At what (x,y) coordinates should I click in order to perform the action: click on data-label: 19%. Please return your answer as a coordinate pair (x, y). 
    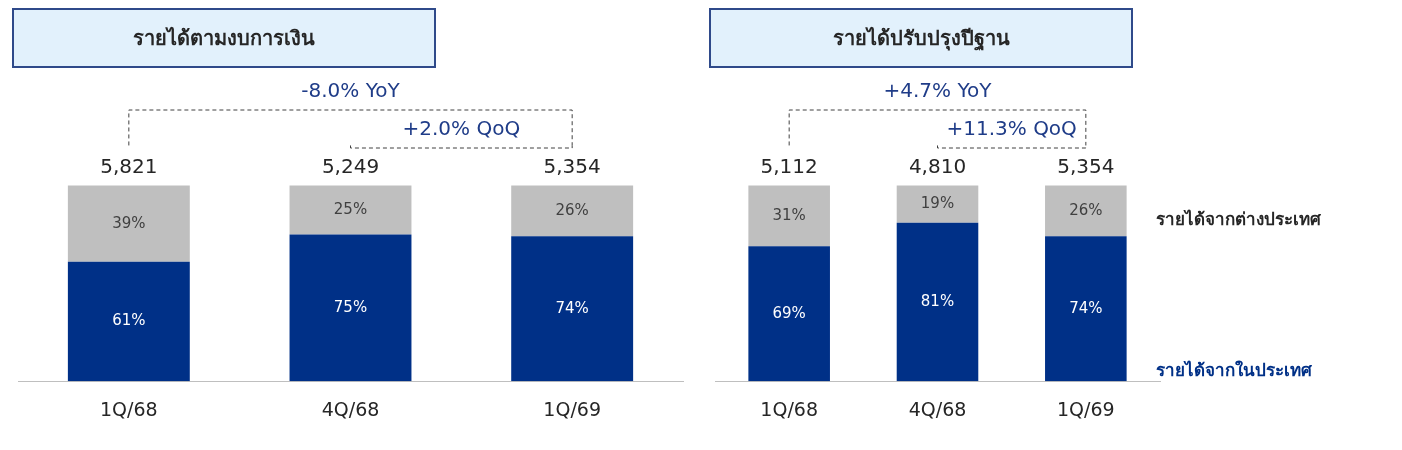
    Looking at the image, I should click on (937, 202).